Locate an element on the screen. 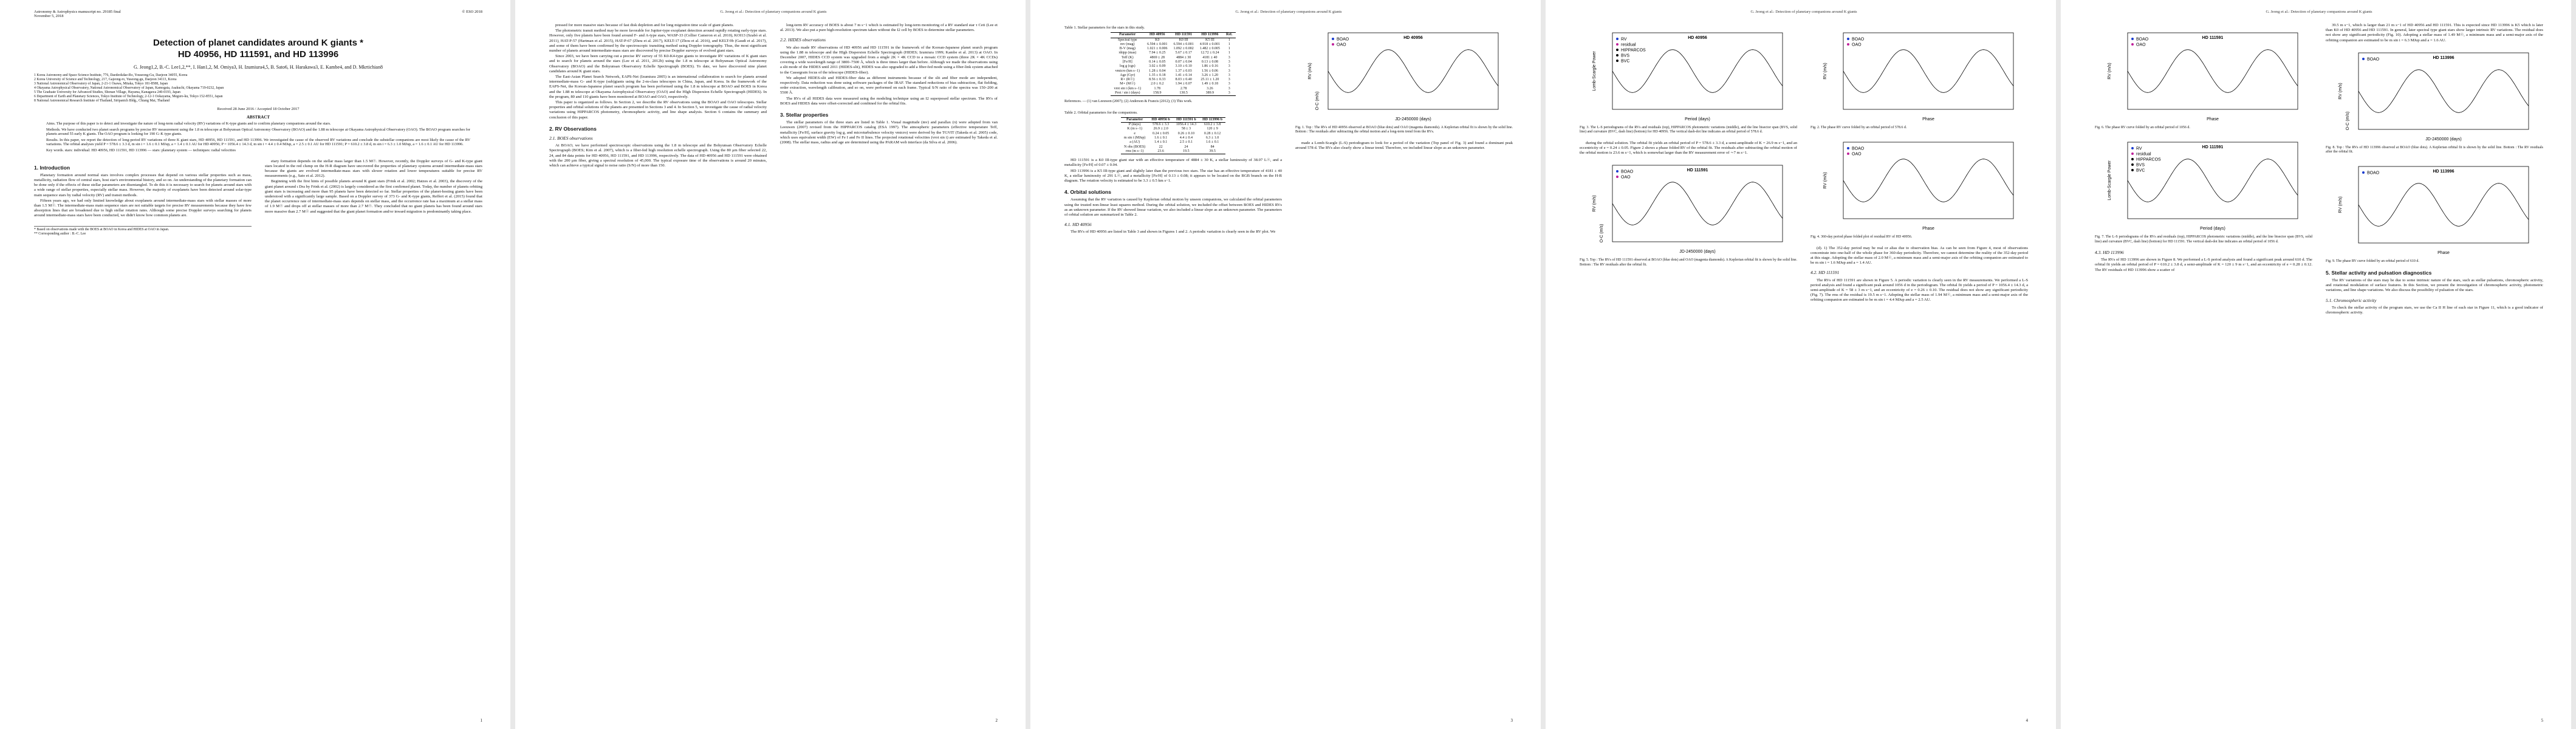 This screenshot has height=729, width=2576. table-cell: Age (Gyr) is located at coordinates (1128, 75).